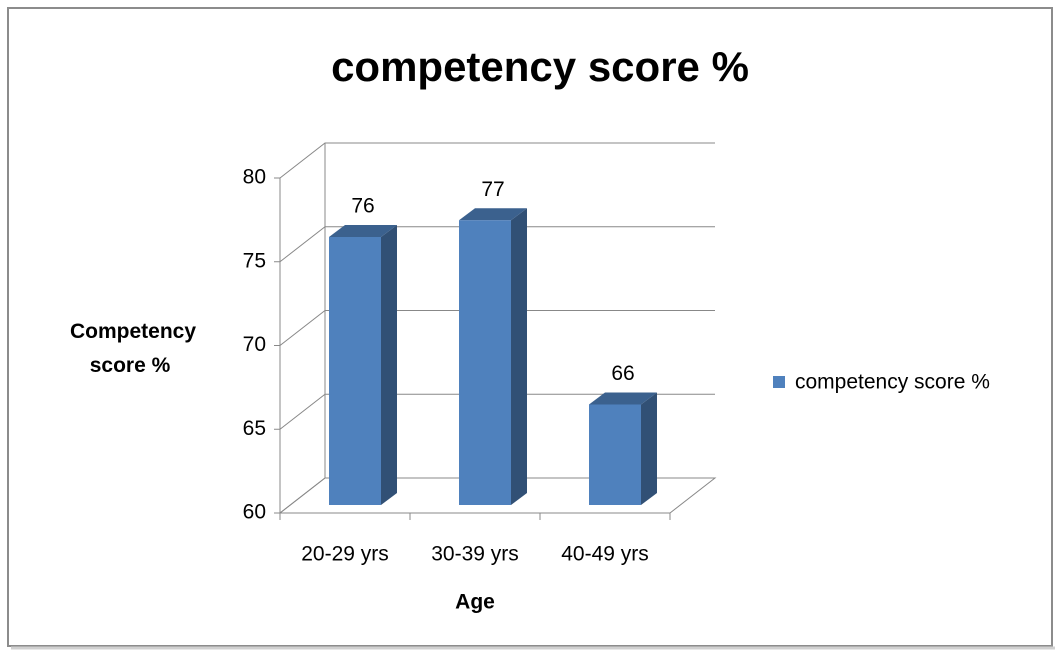 This screenshot has height=655, width=1061. What do you see at coordinates (475, 602) in the screenshot?
I see `x-axis-label: Age` at bounding box center [475, 602].